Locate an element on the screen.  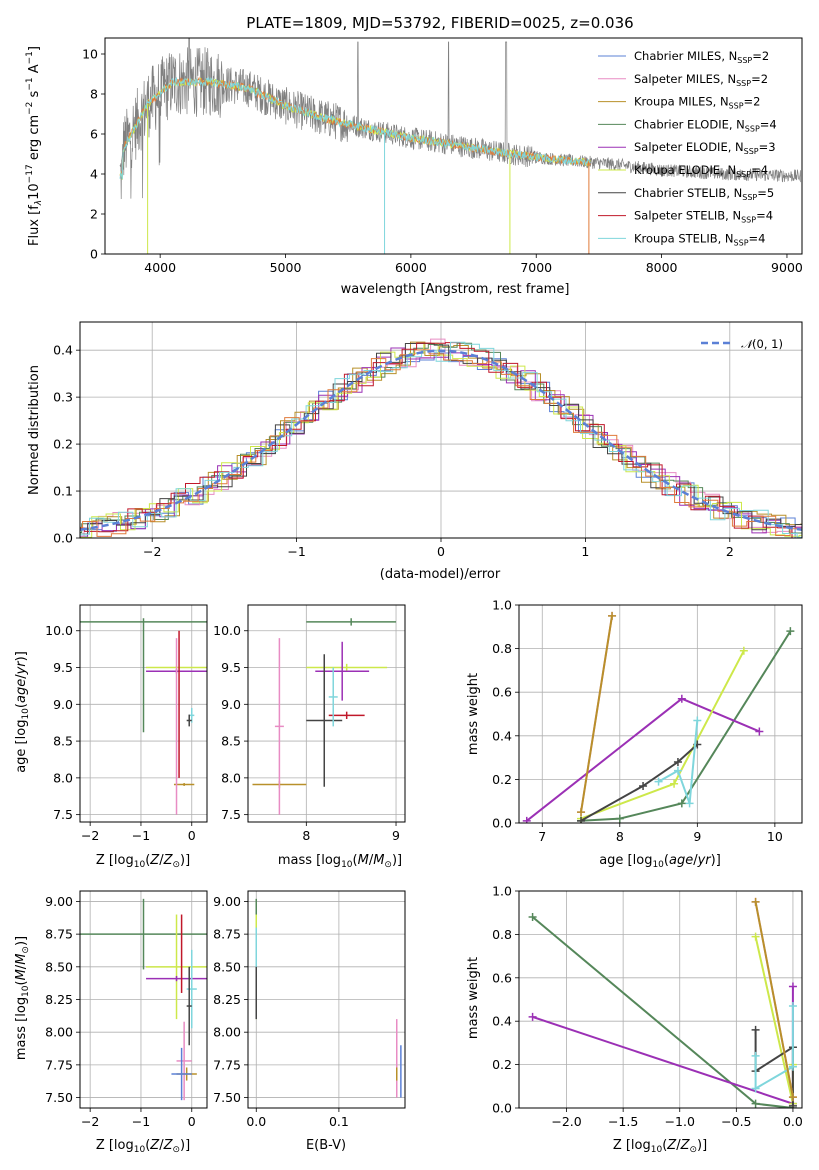
x-axis-label: (data-model)/error is located at coordinates (440, 574).